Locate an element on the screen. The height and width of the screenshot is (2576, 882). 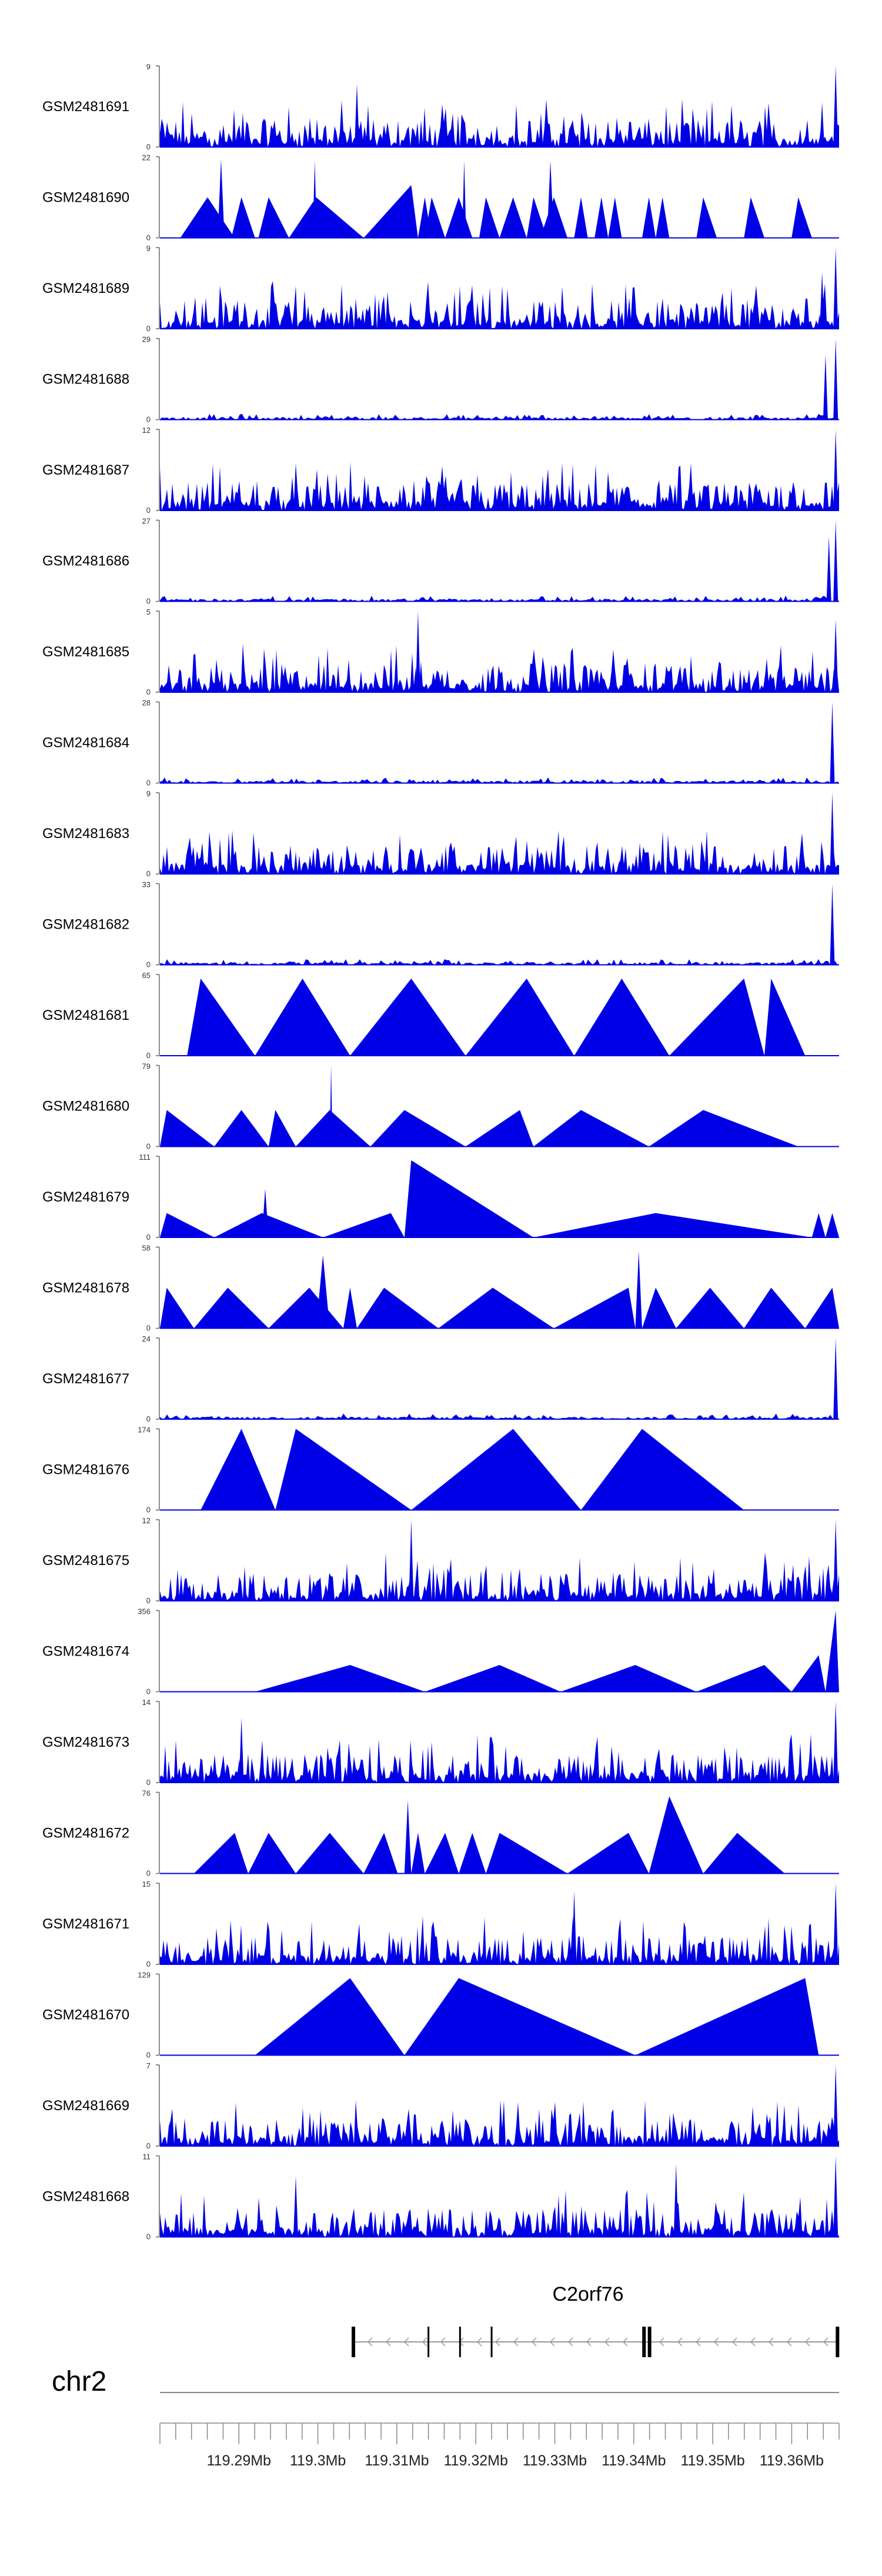
y-max-label: 79 is located at coordinates (146, 1066).